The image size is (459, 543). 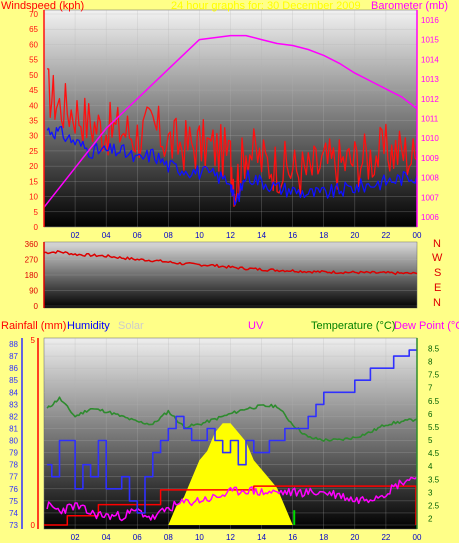 I want to click on tick-barometer: 1014, so click(x=430, y=59).